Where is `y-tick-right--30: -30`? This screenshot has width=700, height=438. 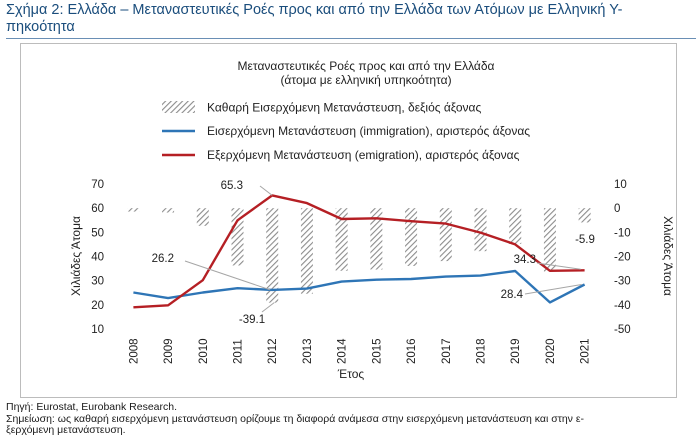
y-tick-right--30: -30 is located at coordinates (622, 282).